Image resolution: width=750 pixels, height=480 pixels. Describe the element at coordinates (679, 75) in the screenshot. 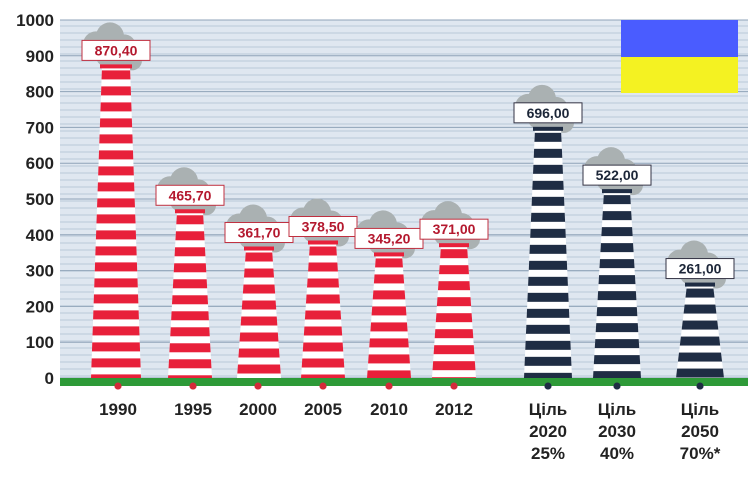

I see `ukraine-flag-icon-bottom` at that location.